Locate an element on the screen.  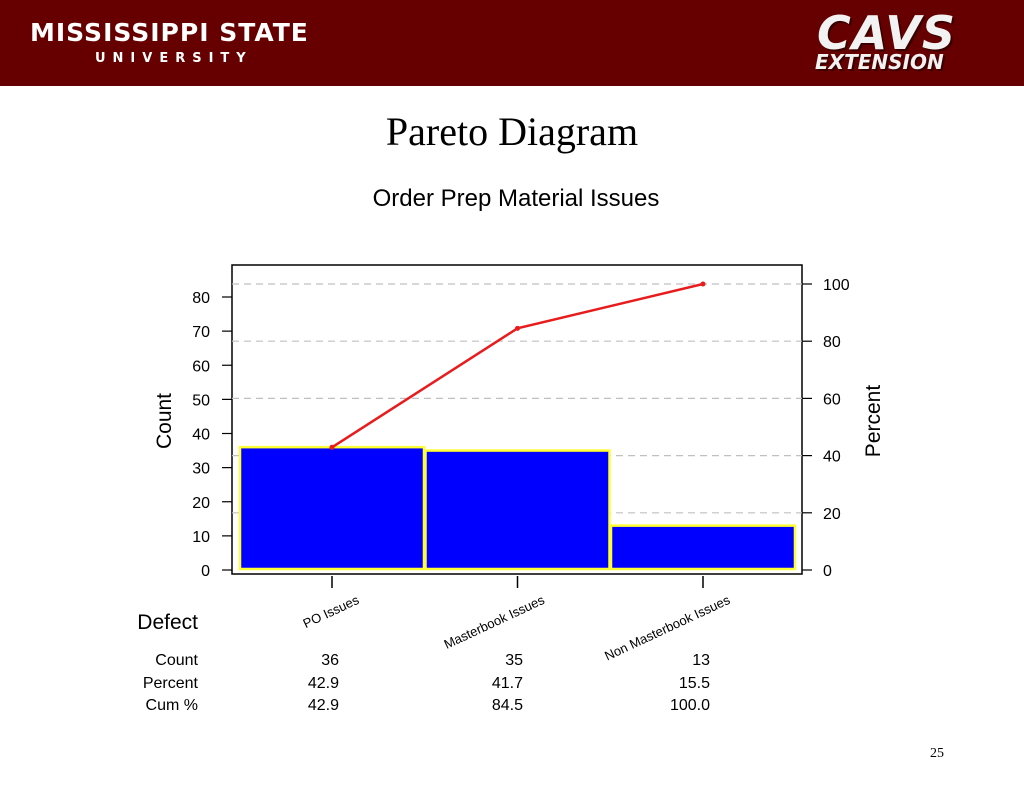
cum-row-label: Cum % is located at coordinates (172, 705).